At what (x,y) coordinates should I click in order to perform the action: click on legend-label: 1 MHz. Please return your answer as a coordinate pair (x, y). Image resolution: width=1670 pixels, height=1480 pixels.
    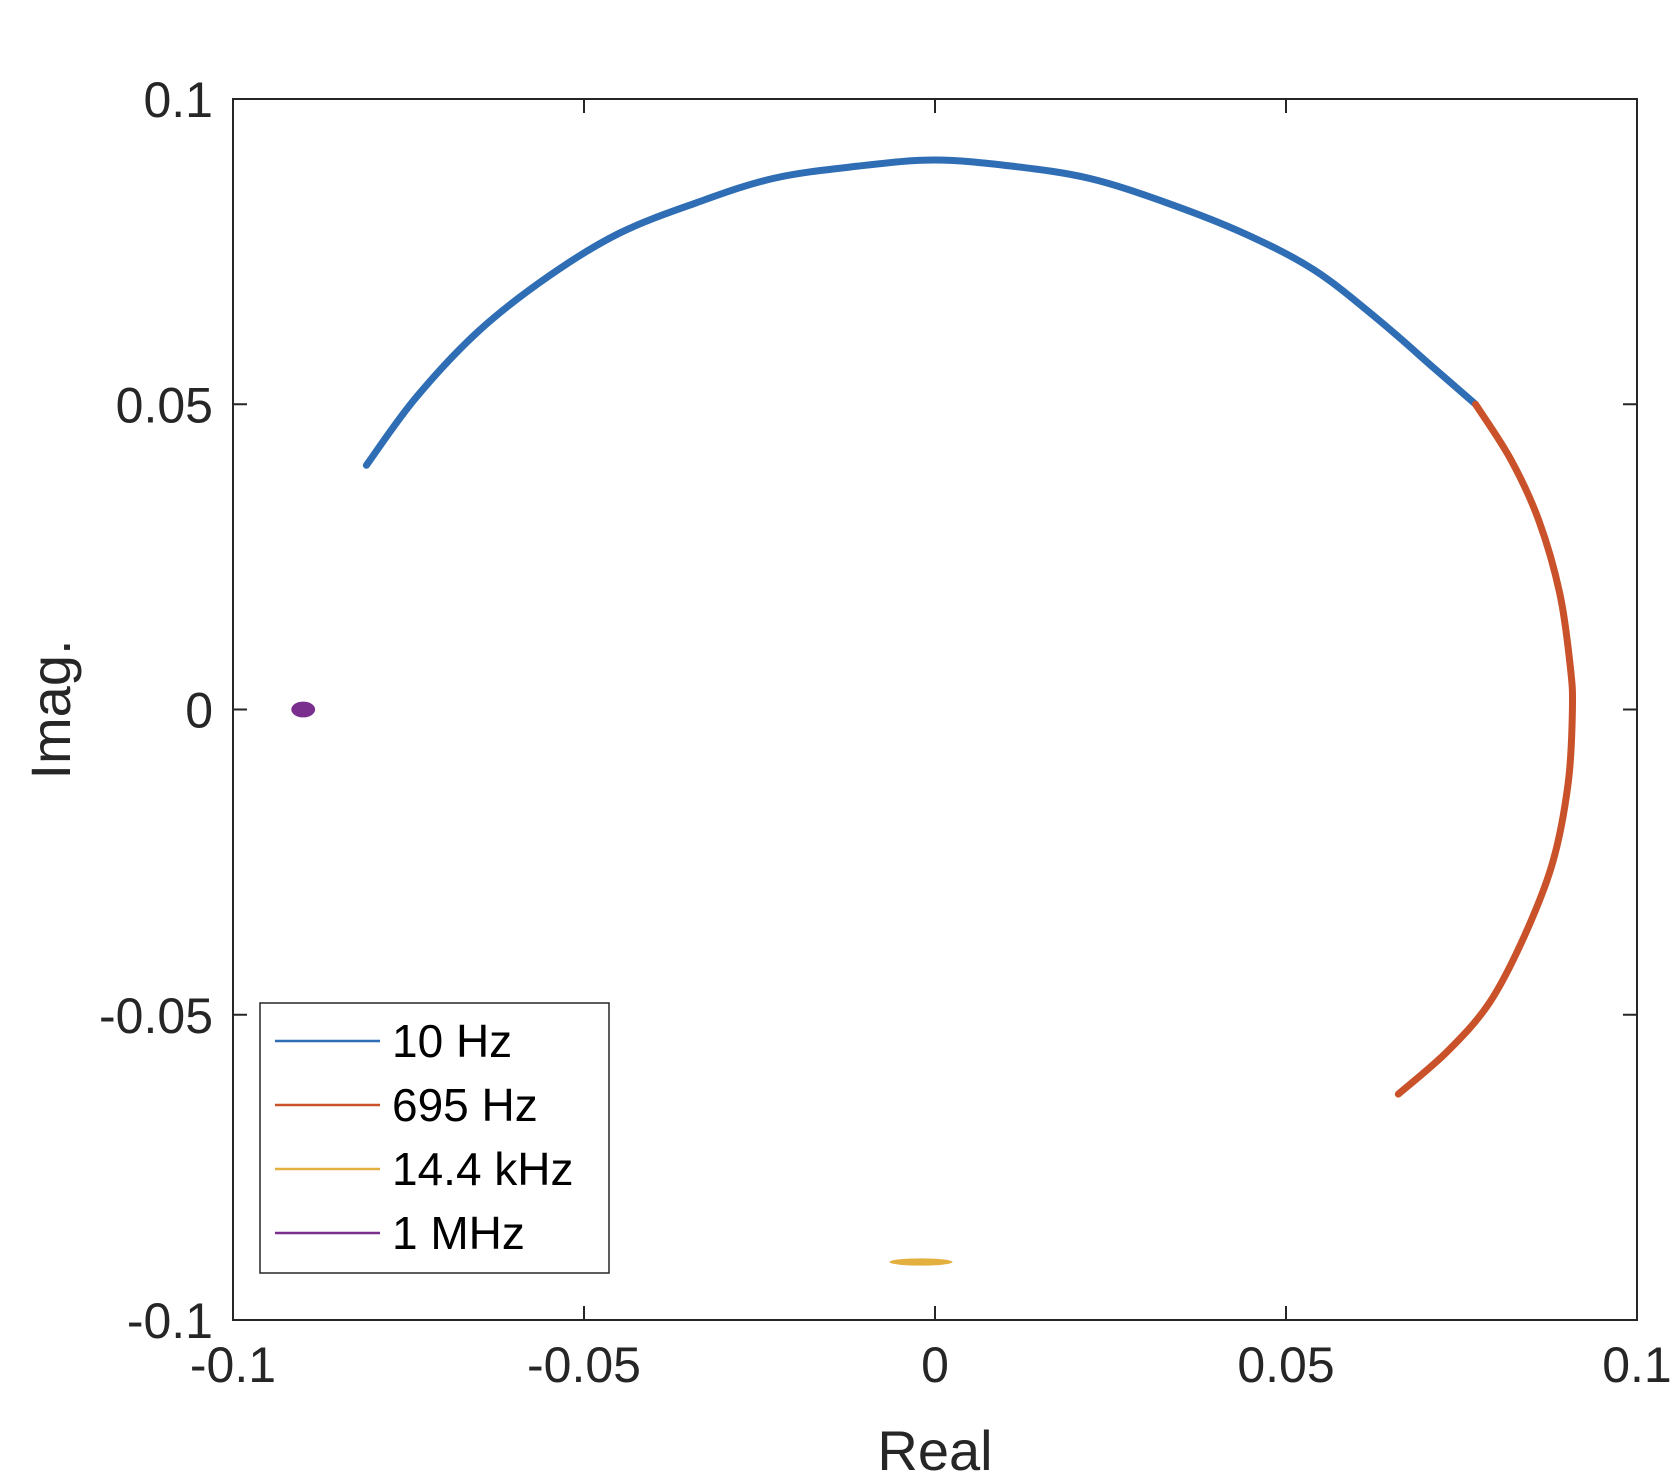
    Looking at the image, I should click on (458, 1233).